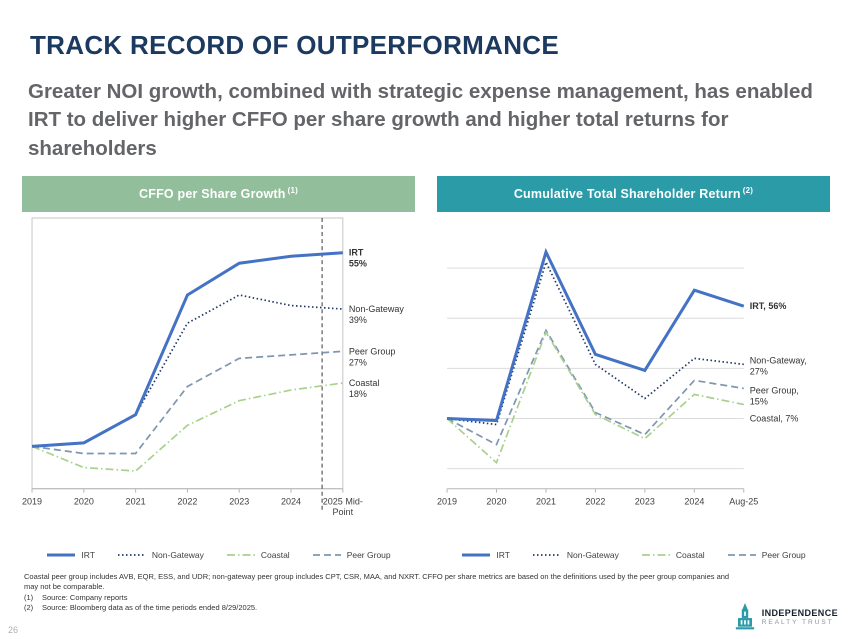  What do you see at coordinates (29, 597) in the screenshot?
I see `footnote-1-num: (1)` at bounding box center [29, 597].